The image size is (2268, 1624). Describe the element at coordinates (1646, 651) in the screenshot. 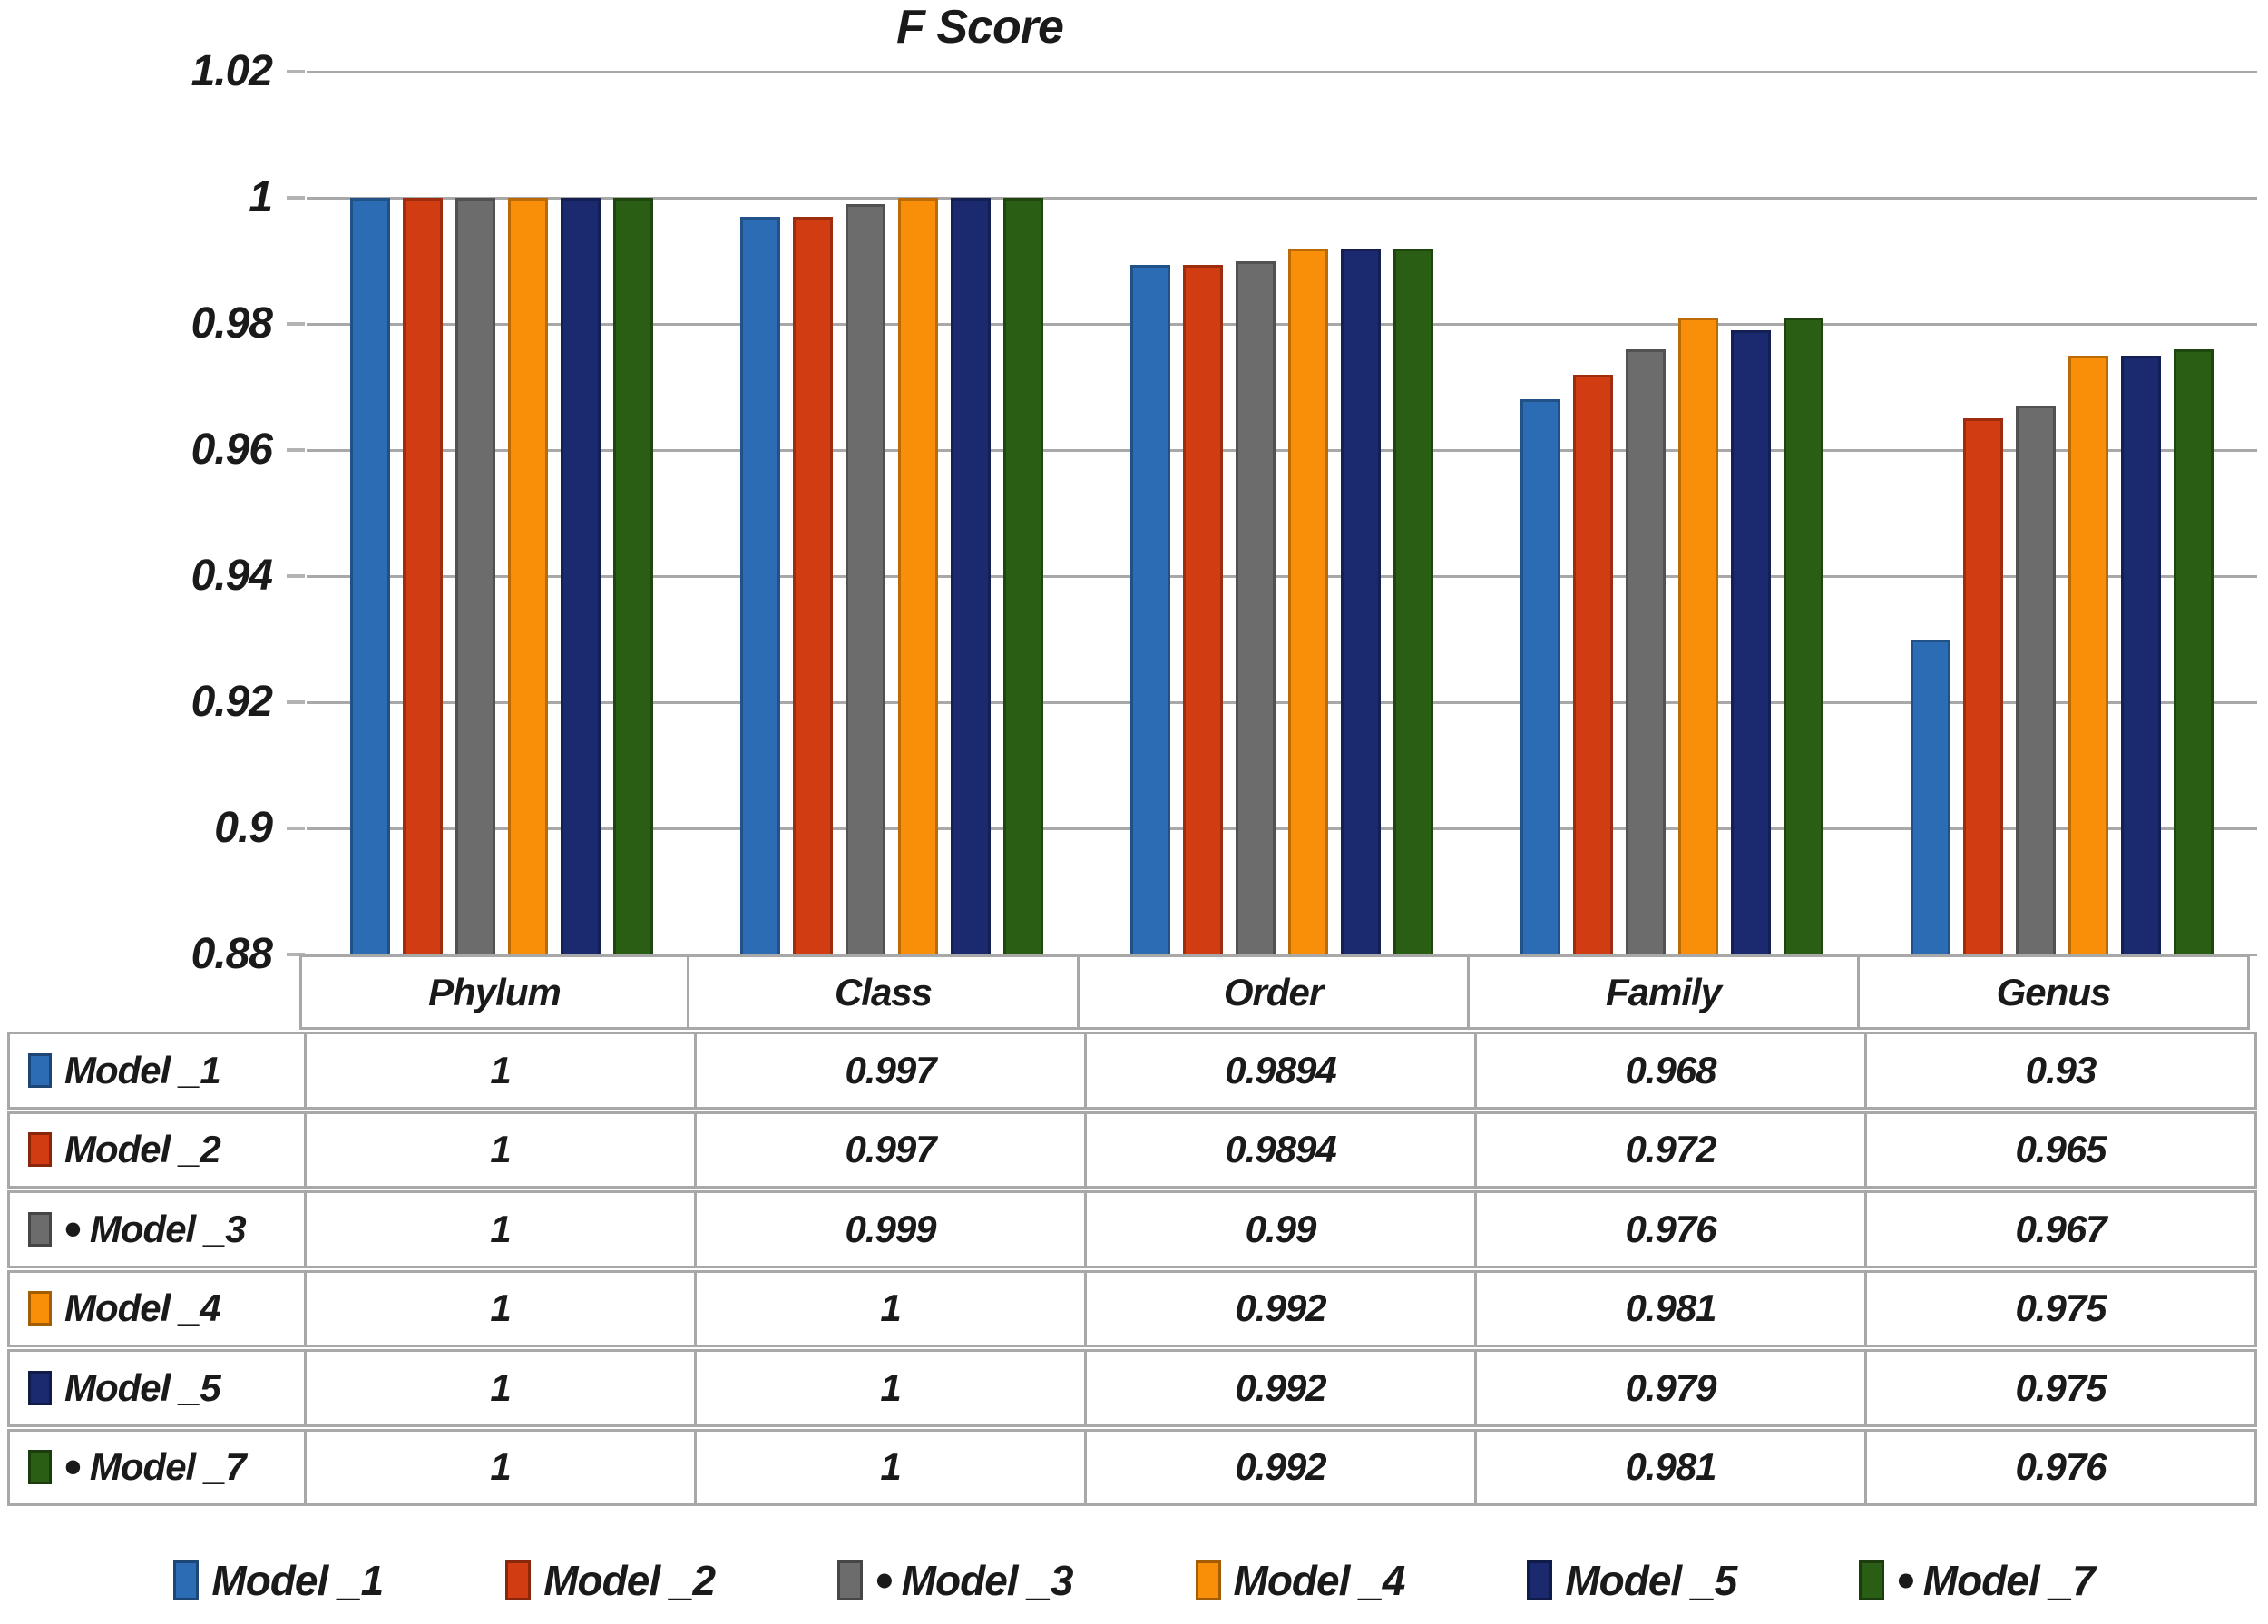

I see `bar-model-3-family` at that location.